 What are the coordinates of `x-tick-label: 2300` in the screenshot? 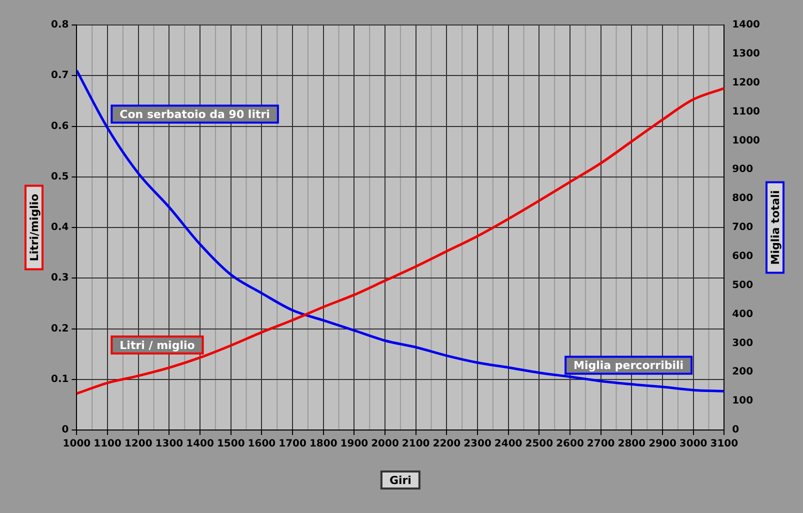 It's located at (478, 444).